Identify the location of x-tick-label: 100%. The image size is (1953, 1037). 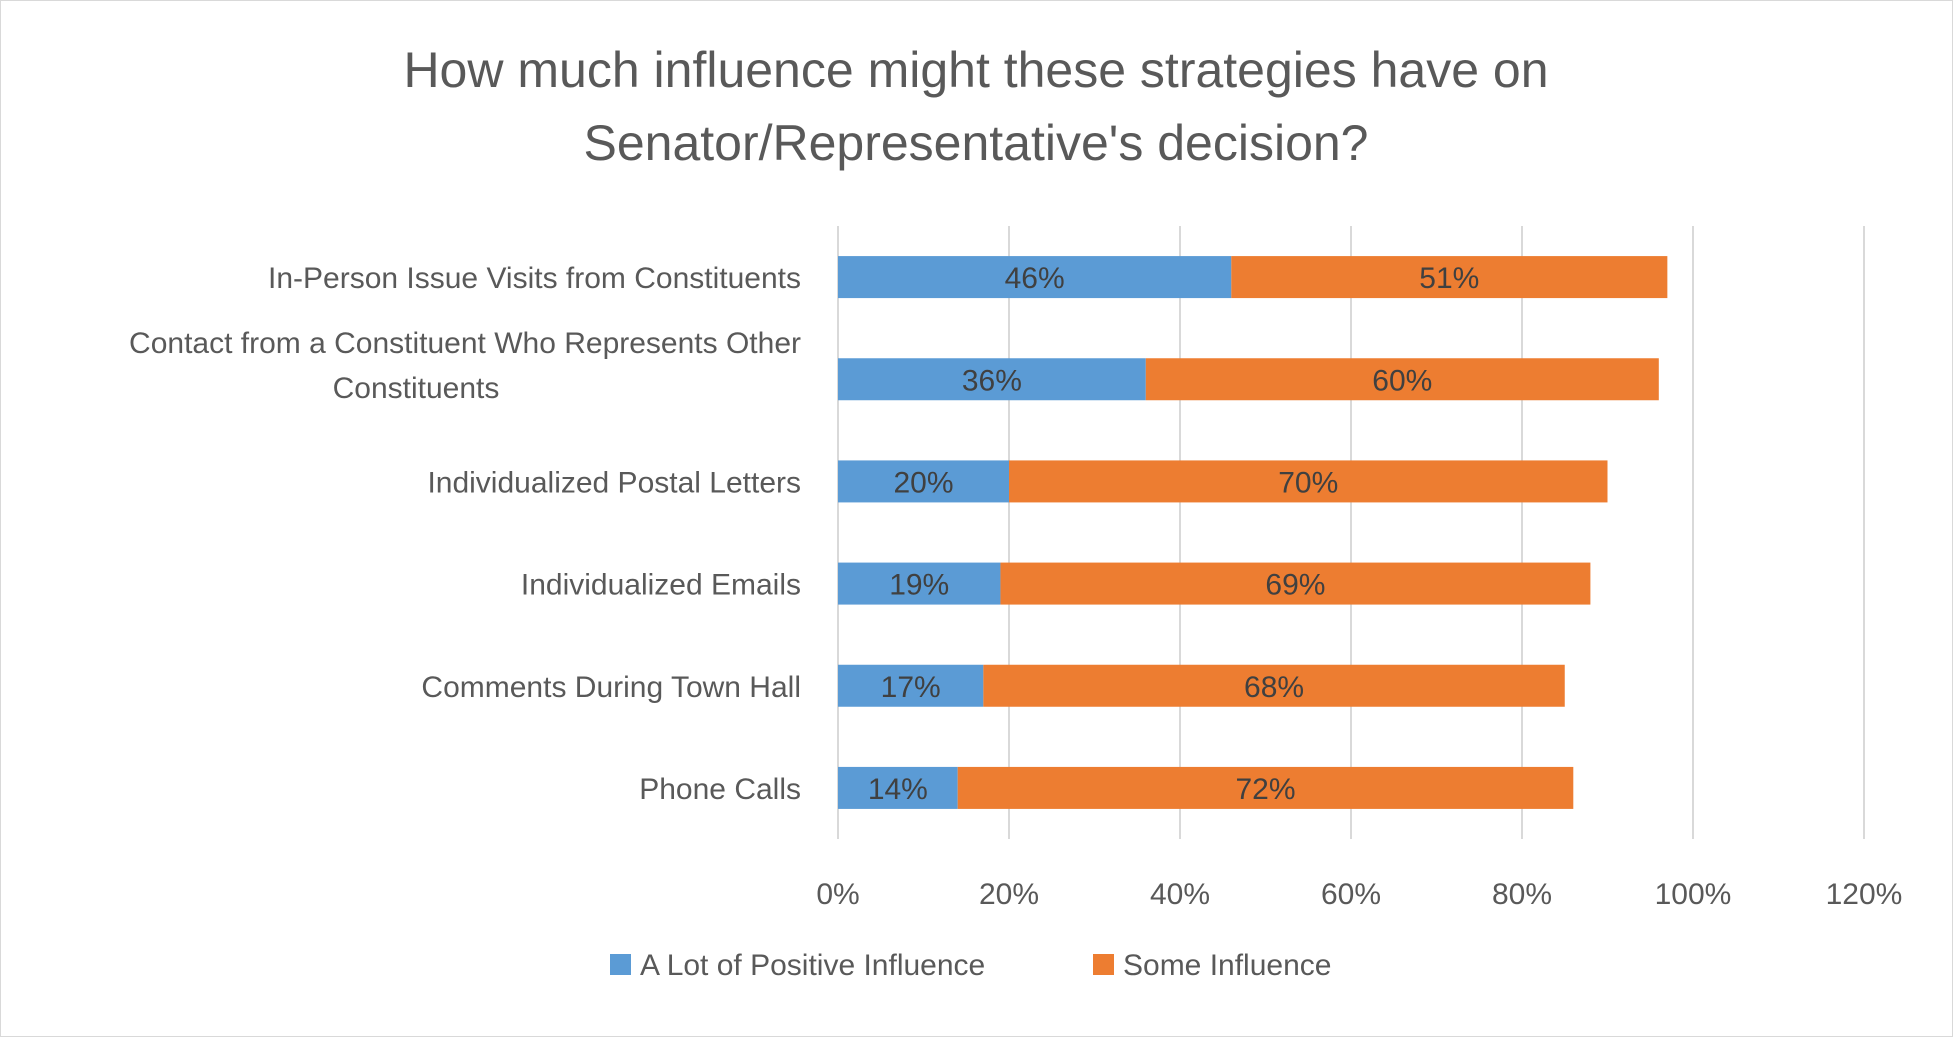
(1693, 894).